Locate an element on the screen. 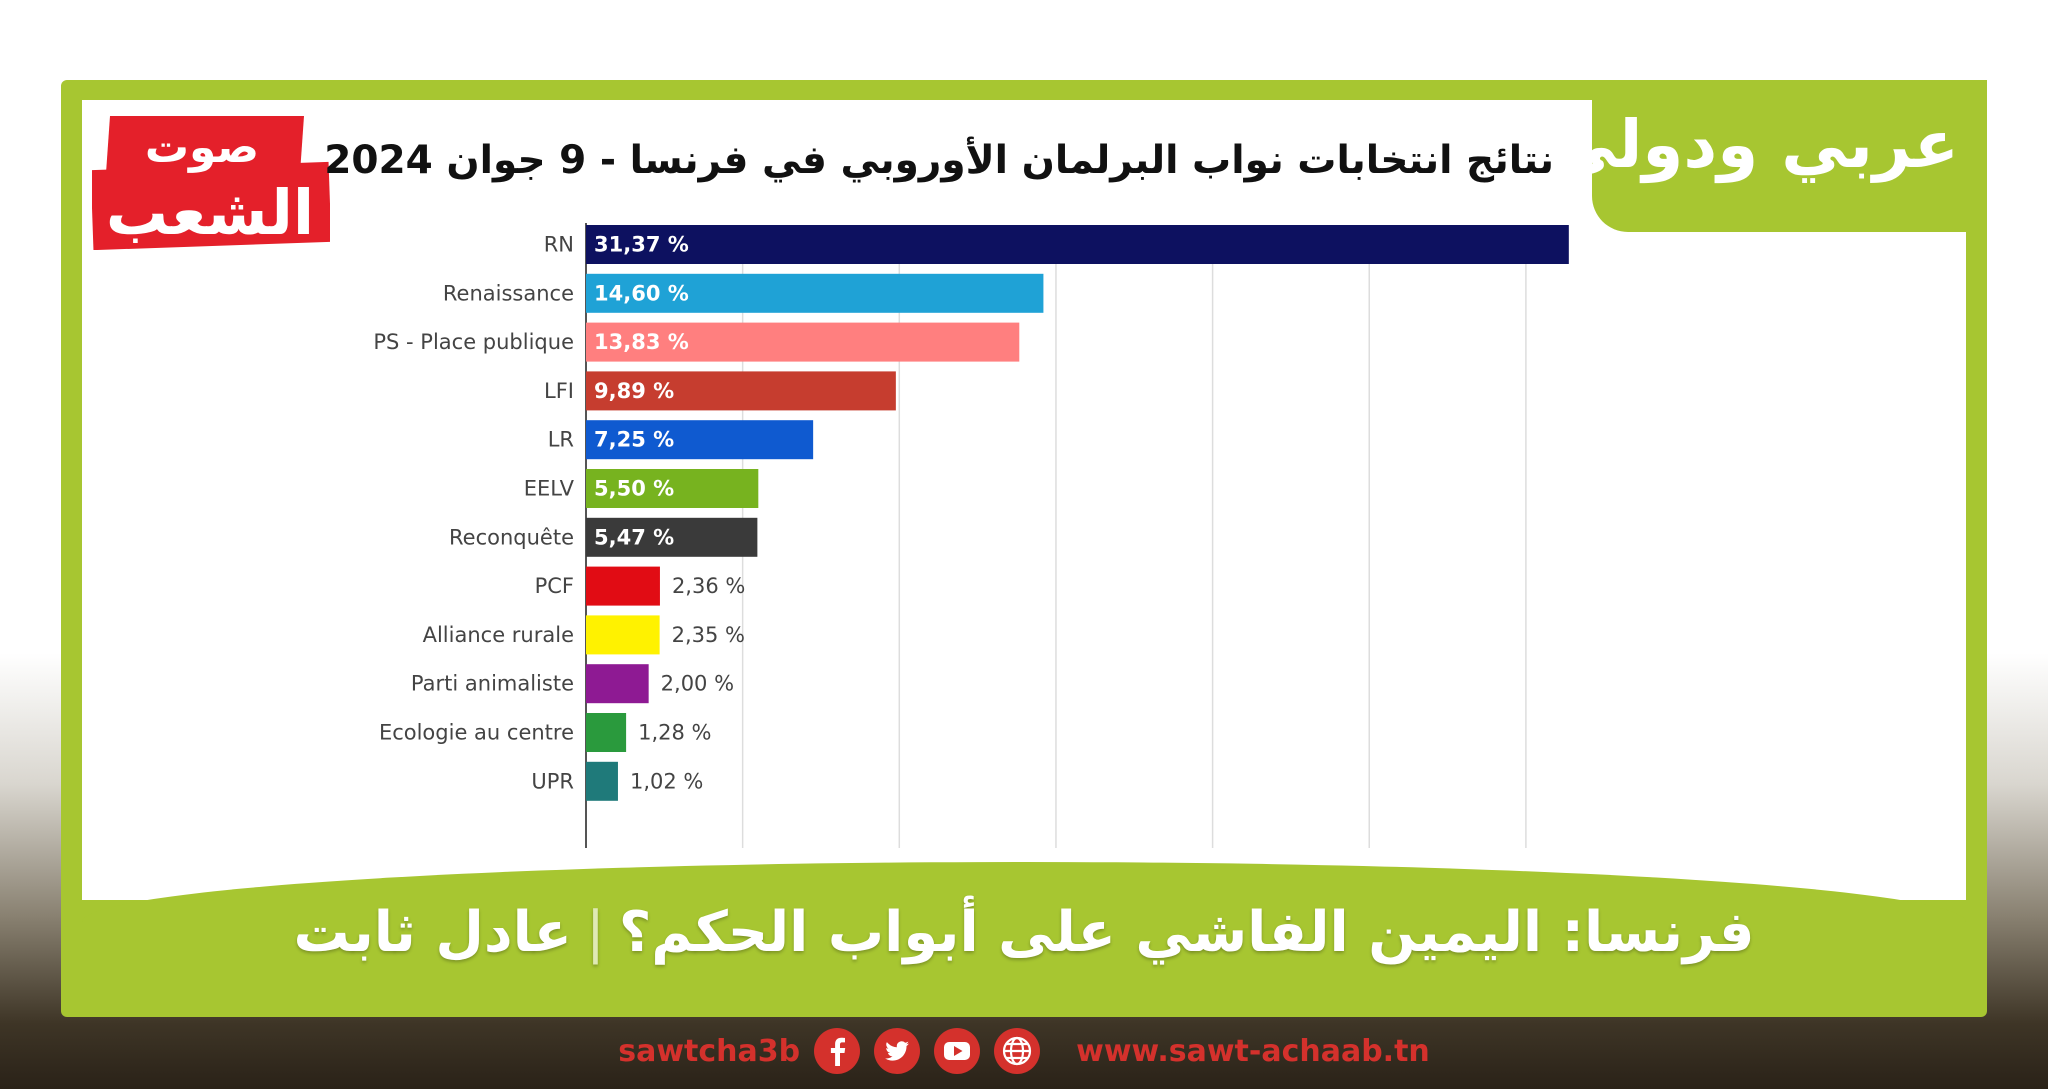 Image resolution: width=2048 pixels, height=1089 pixels. value-label: 2,00 % is located at coordinates (697, 684).